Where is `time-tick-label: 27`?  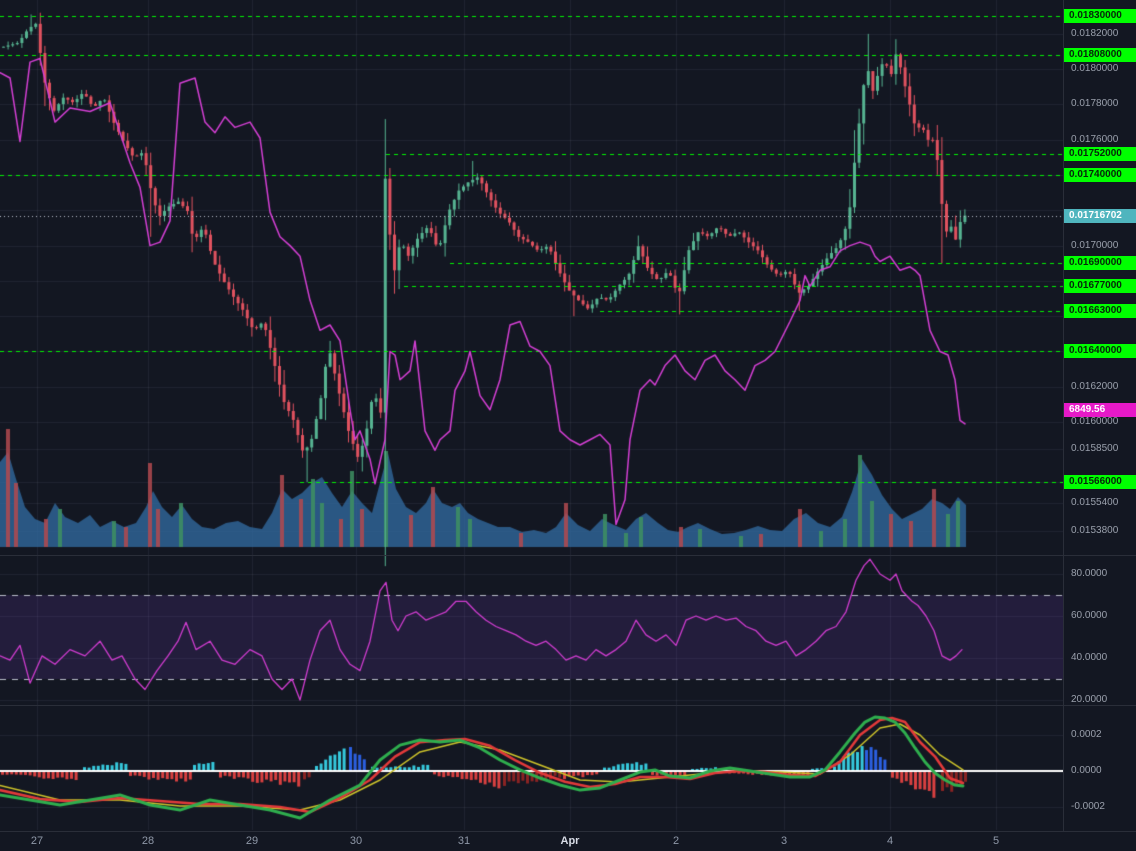 time-tick-label: 27 is located at coordinates (37, 841).